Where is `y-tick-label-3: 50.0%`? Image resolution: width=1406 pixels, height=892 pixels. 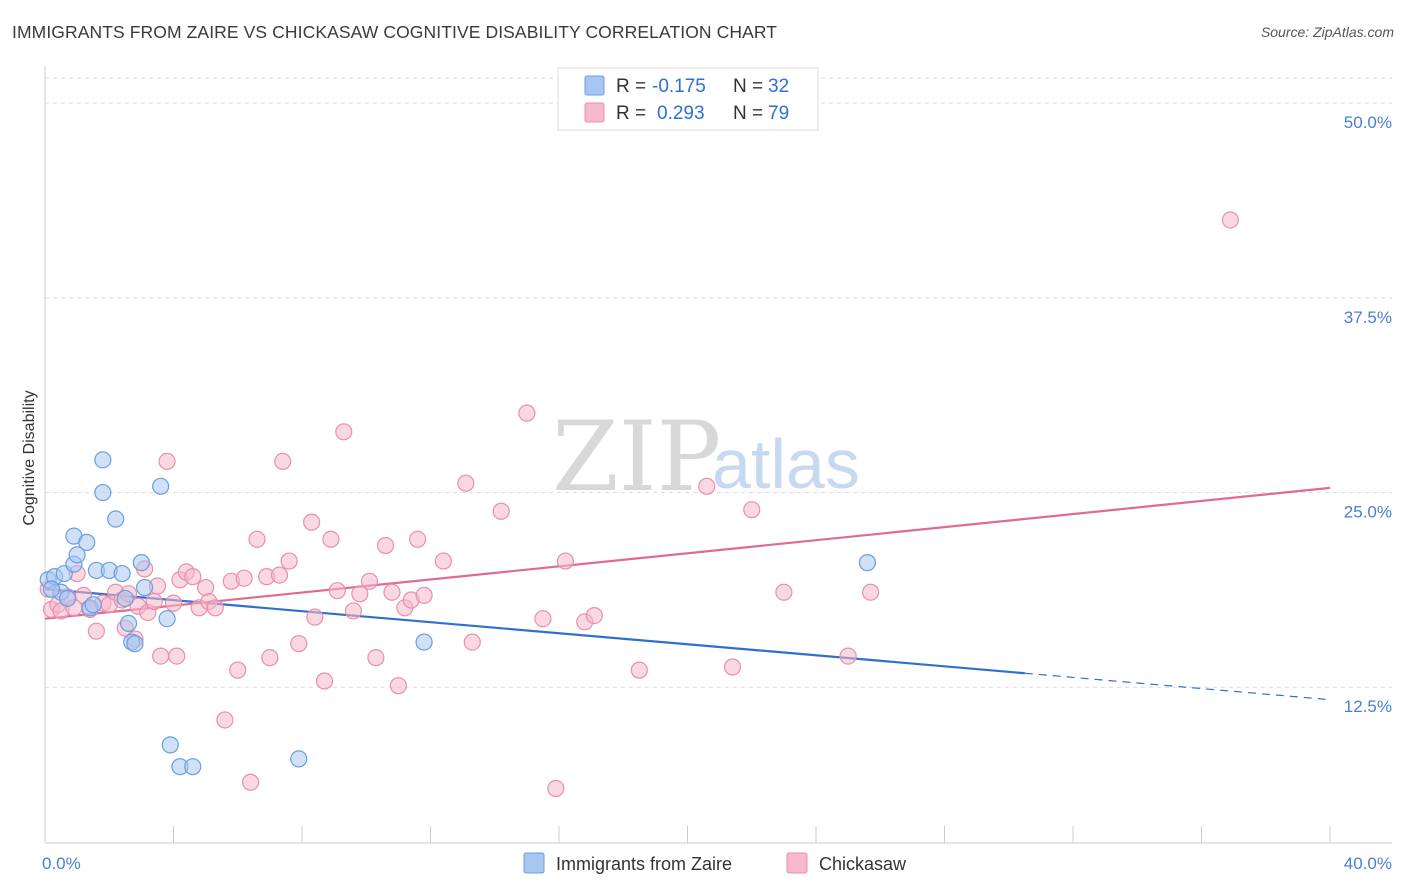 y-tick-label-3: 50.0% is located at coordinates (1368, 122).